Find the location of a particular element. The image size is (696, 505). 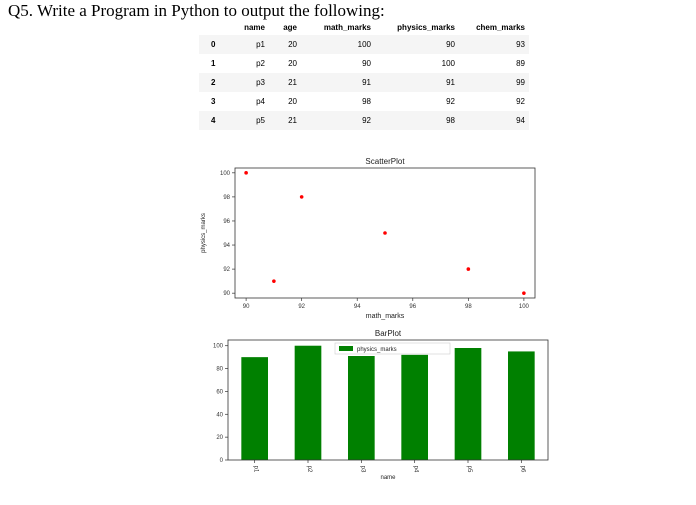

y-tick-label: 0 is located at coordinates (222, 461).